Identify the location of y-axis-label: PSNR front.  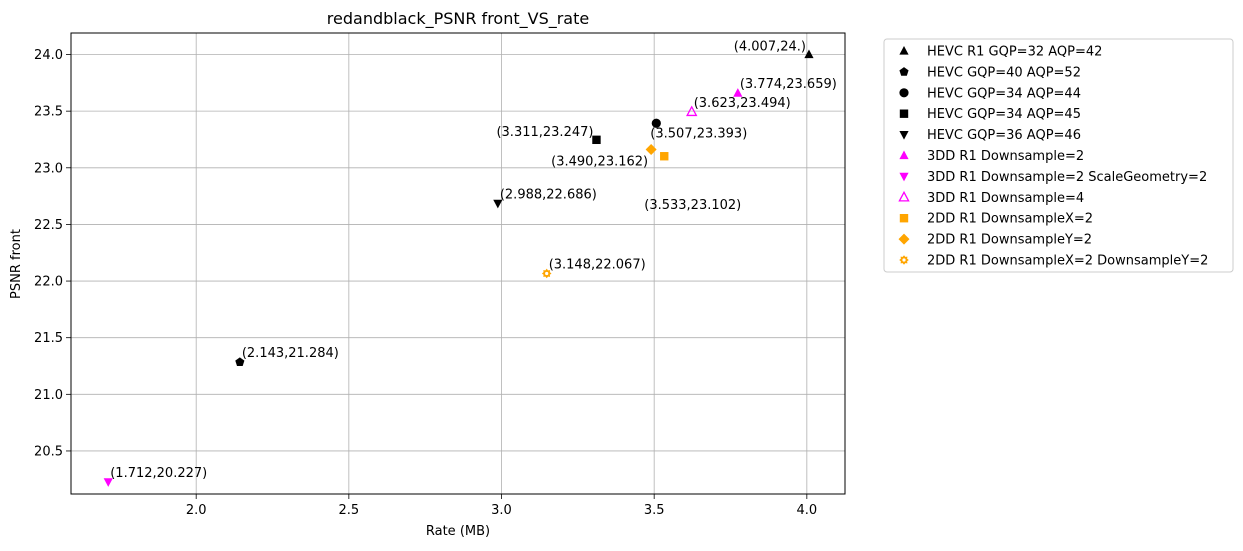
(16, 264).